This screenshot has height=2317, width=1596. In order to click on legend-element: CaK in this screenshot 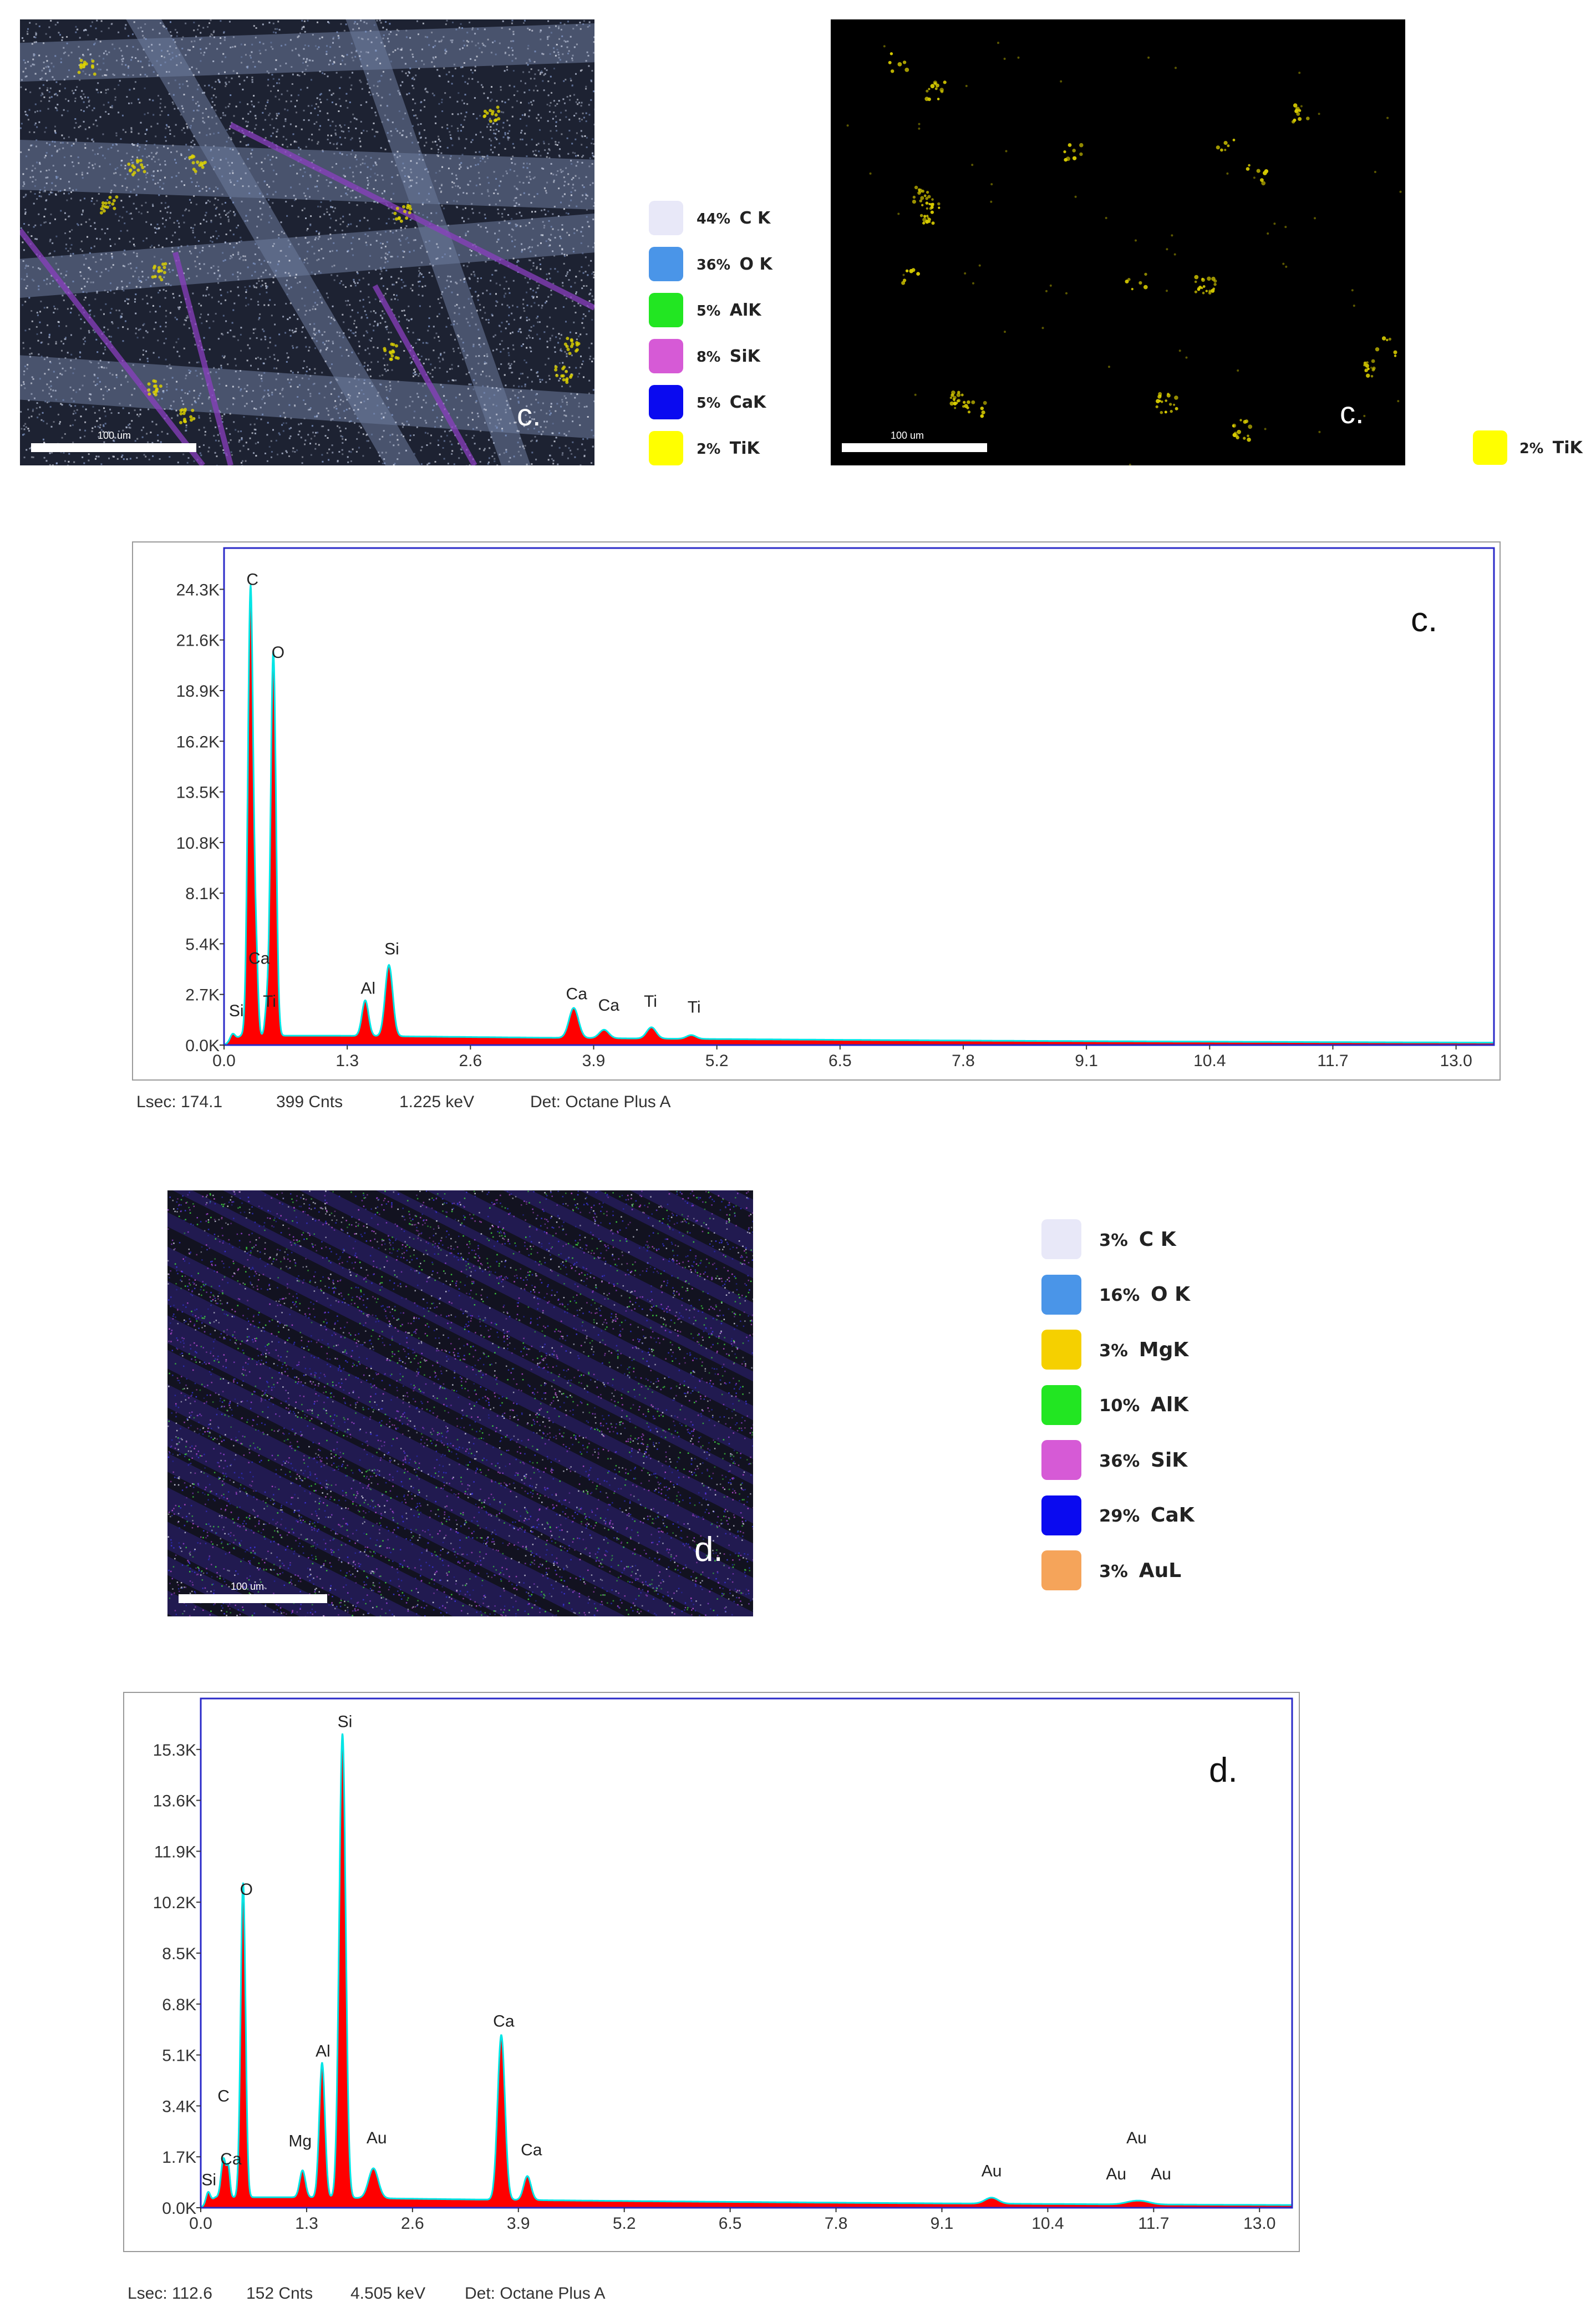, I will do `click(1173, 1515)`.